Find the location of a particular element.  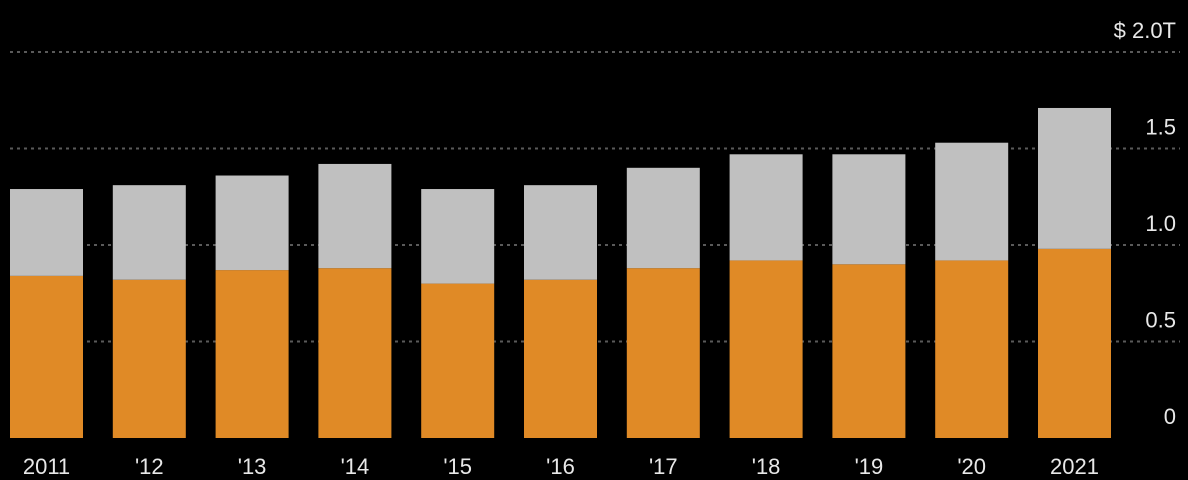

x-tick-label-3: '14 is located at coordinates (355, 466).